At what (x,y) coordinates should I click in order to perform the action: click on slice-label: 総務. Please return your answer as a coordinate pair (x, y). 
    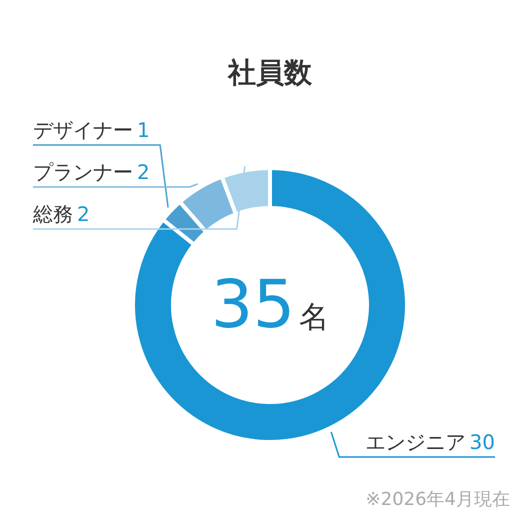
    Looking at the image, I should click on (52, 214).